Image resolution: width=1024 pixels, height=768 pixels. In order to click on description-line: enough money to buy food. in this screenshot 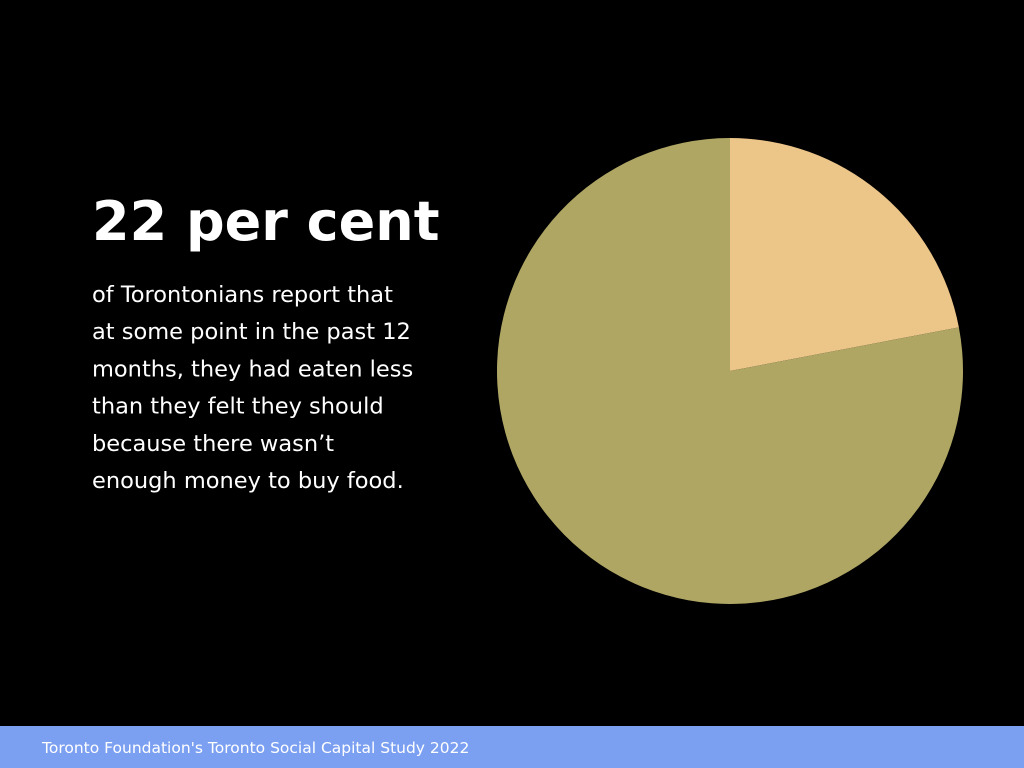, I will do `click(248, 481)`.